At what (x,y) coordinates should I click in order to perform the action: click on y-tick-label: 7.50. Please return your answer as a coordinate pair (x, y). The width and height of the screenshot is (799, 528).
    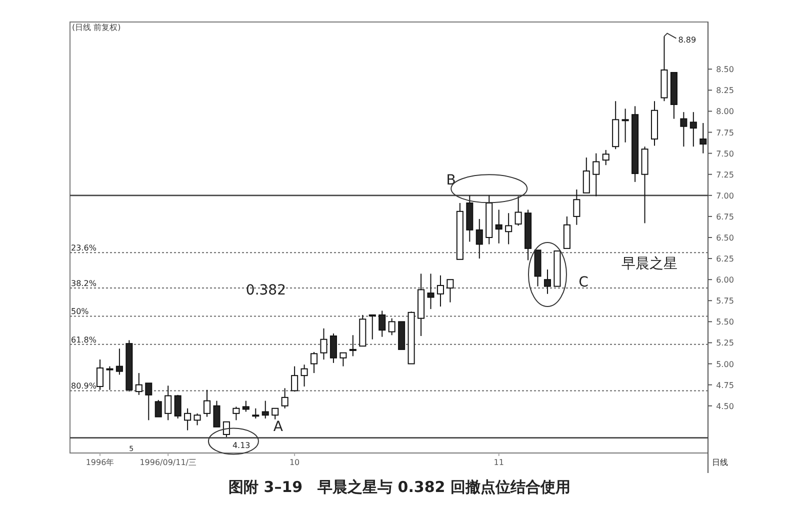
    Looking at the image, I should click on (725, 153).